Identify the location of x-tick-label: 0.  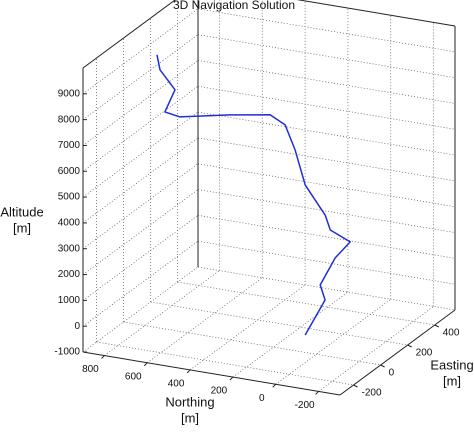
(262, 398).